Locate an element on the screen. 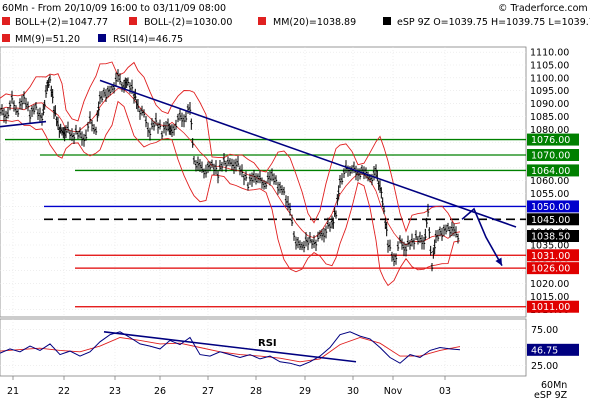 Image resolution: width=590 pixels, height=400 pixels. price-tick-label: 1035.00 is located at coordinates (549, 246).